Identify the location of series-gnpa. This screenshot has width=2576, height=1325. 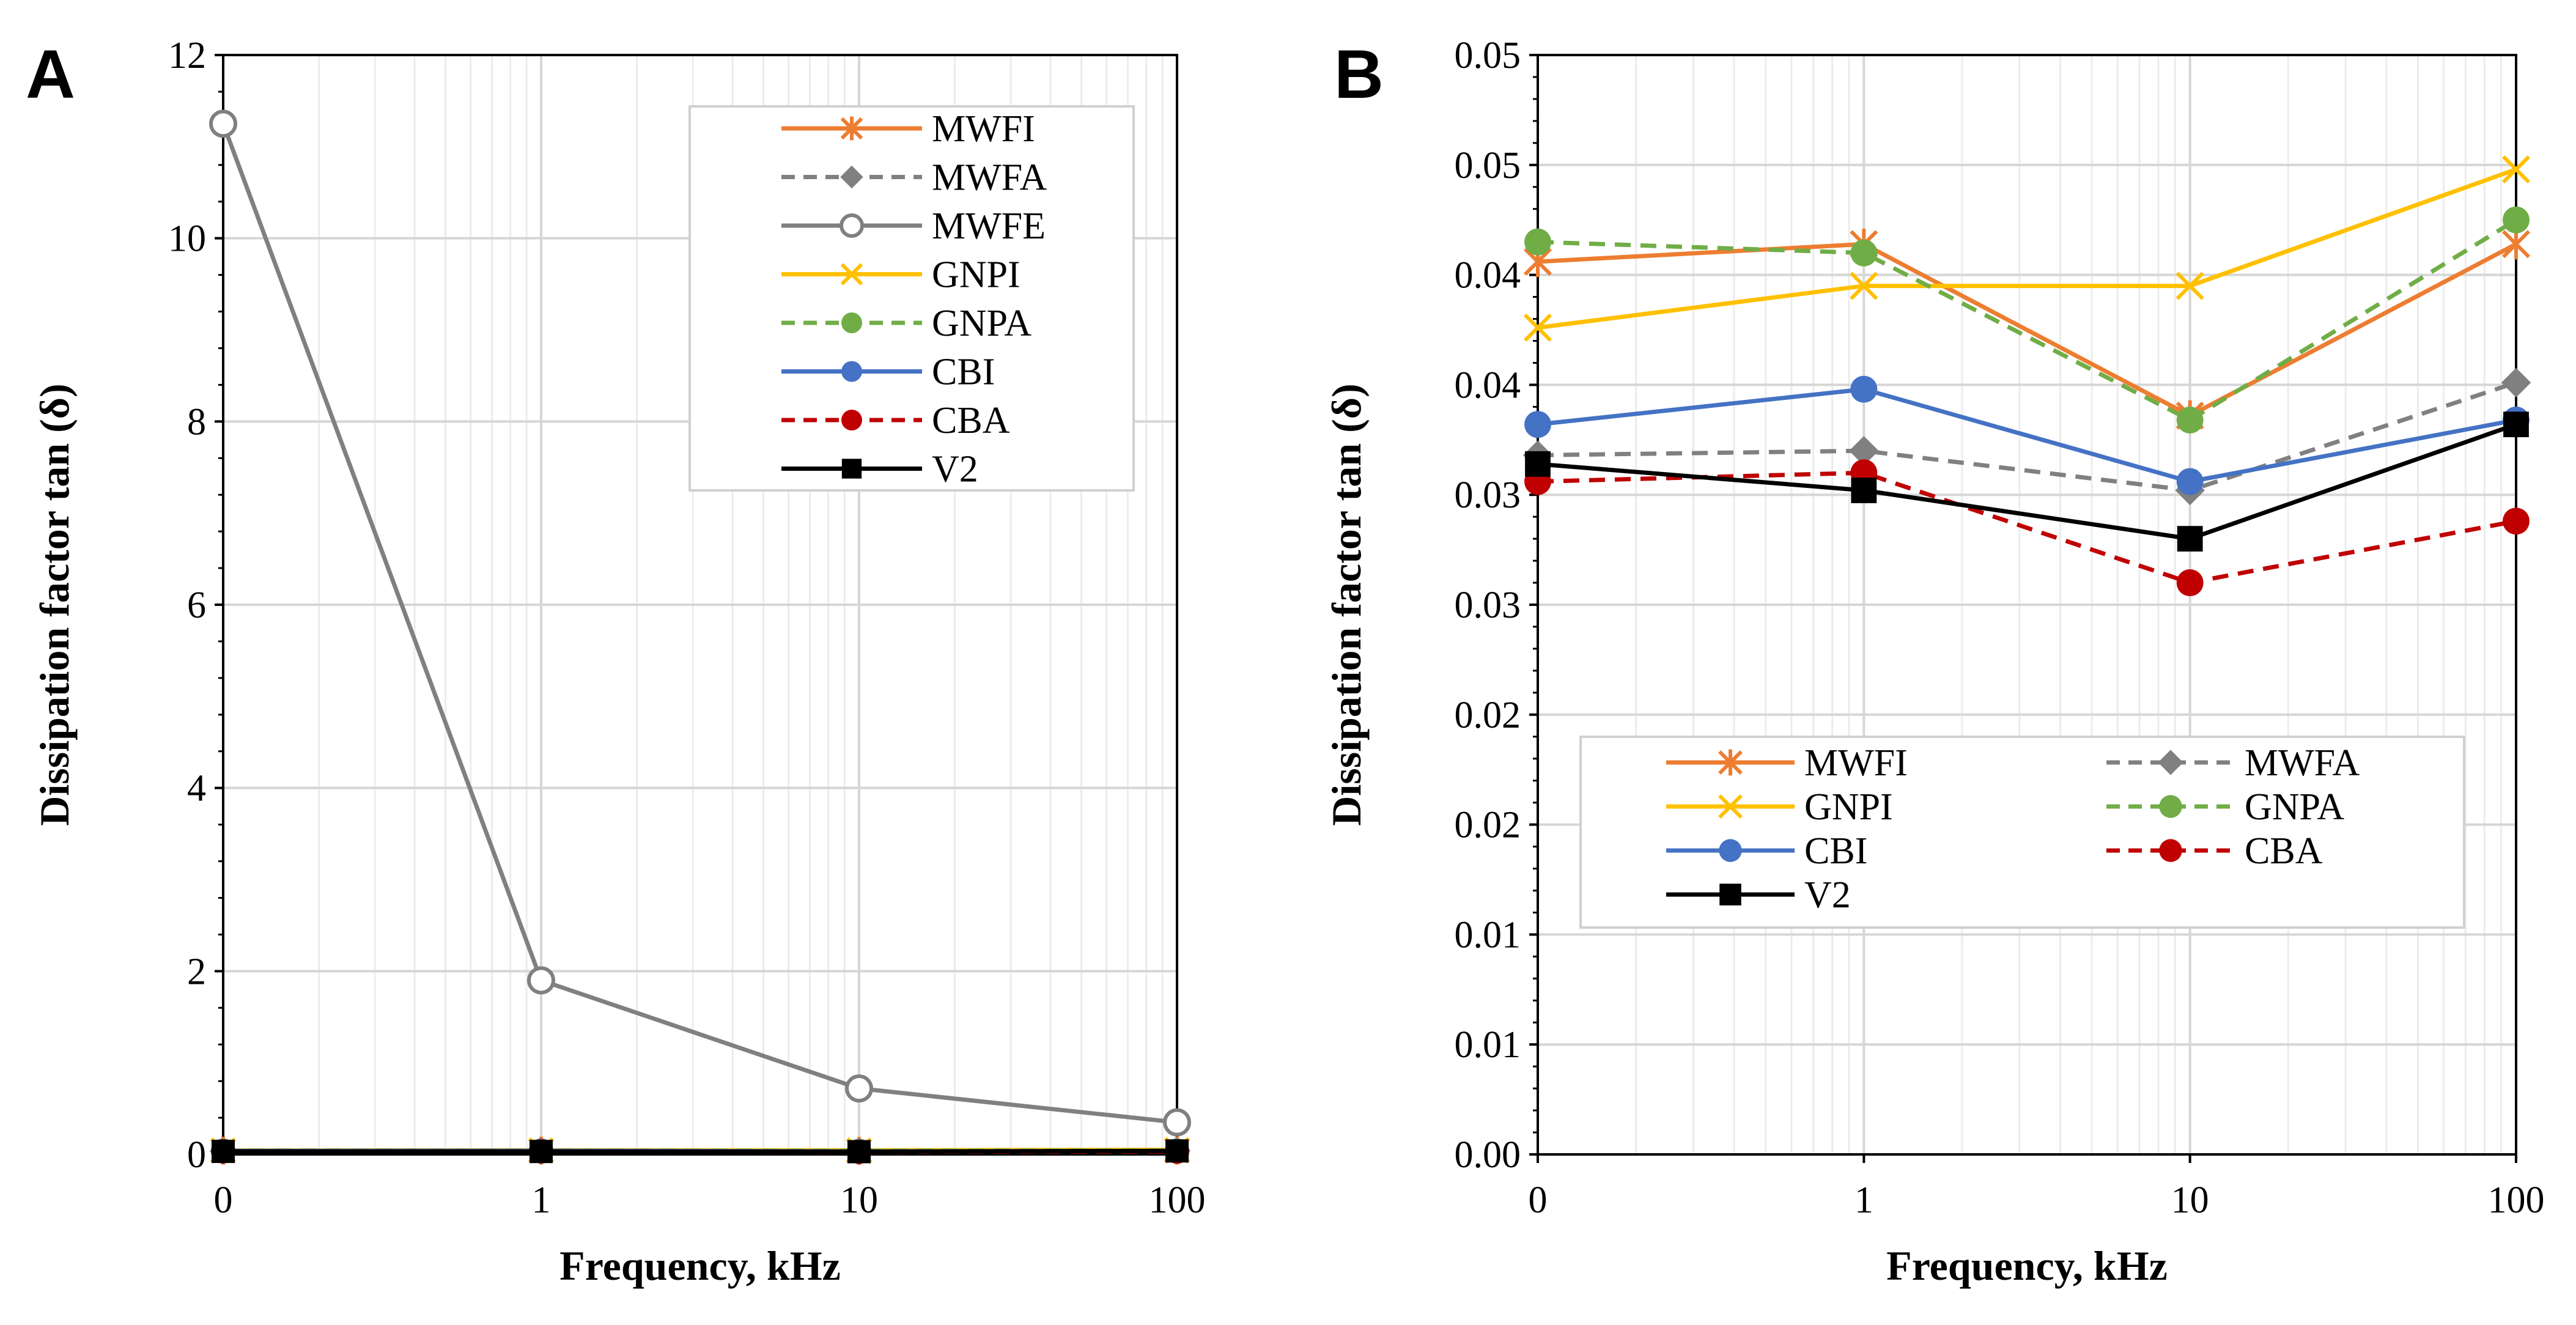
(2027, 320).